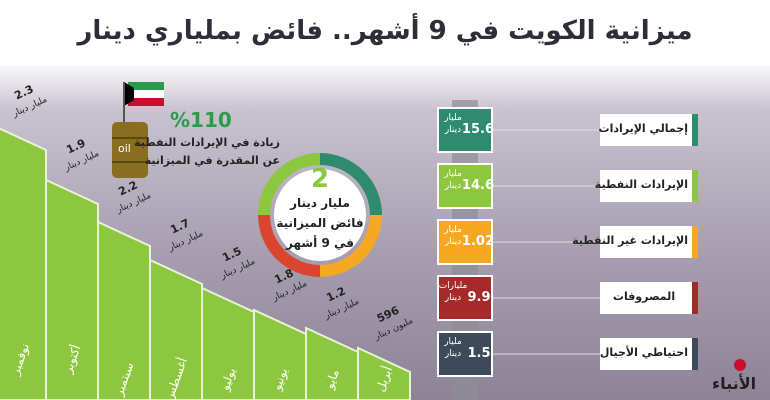  I want to click on item-value: 1.02, so click(477, 241).